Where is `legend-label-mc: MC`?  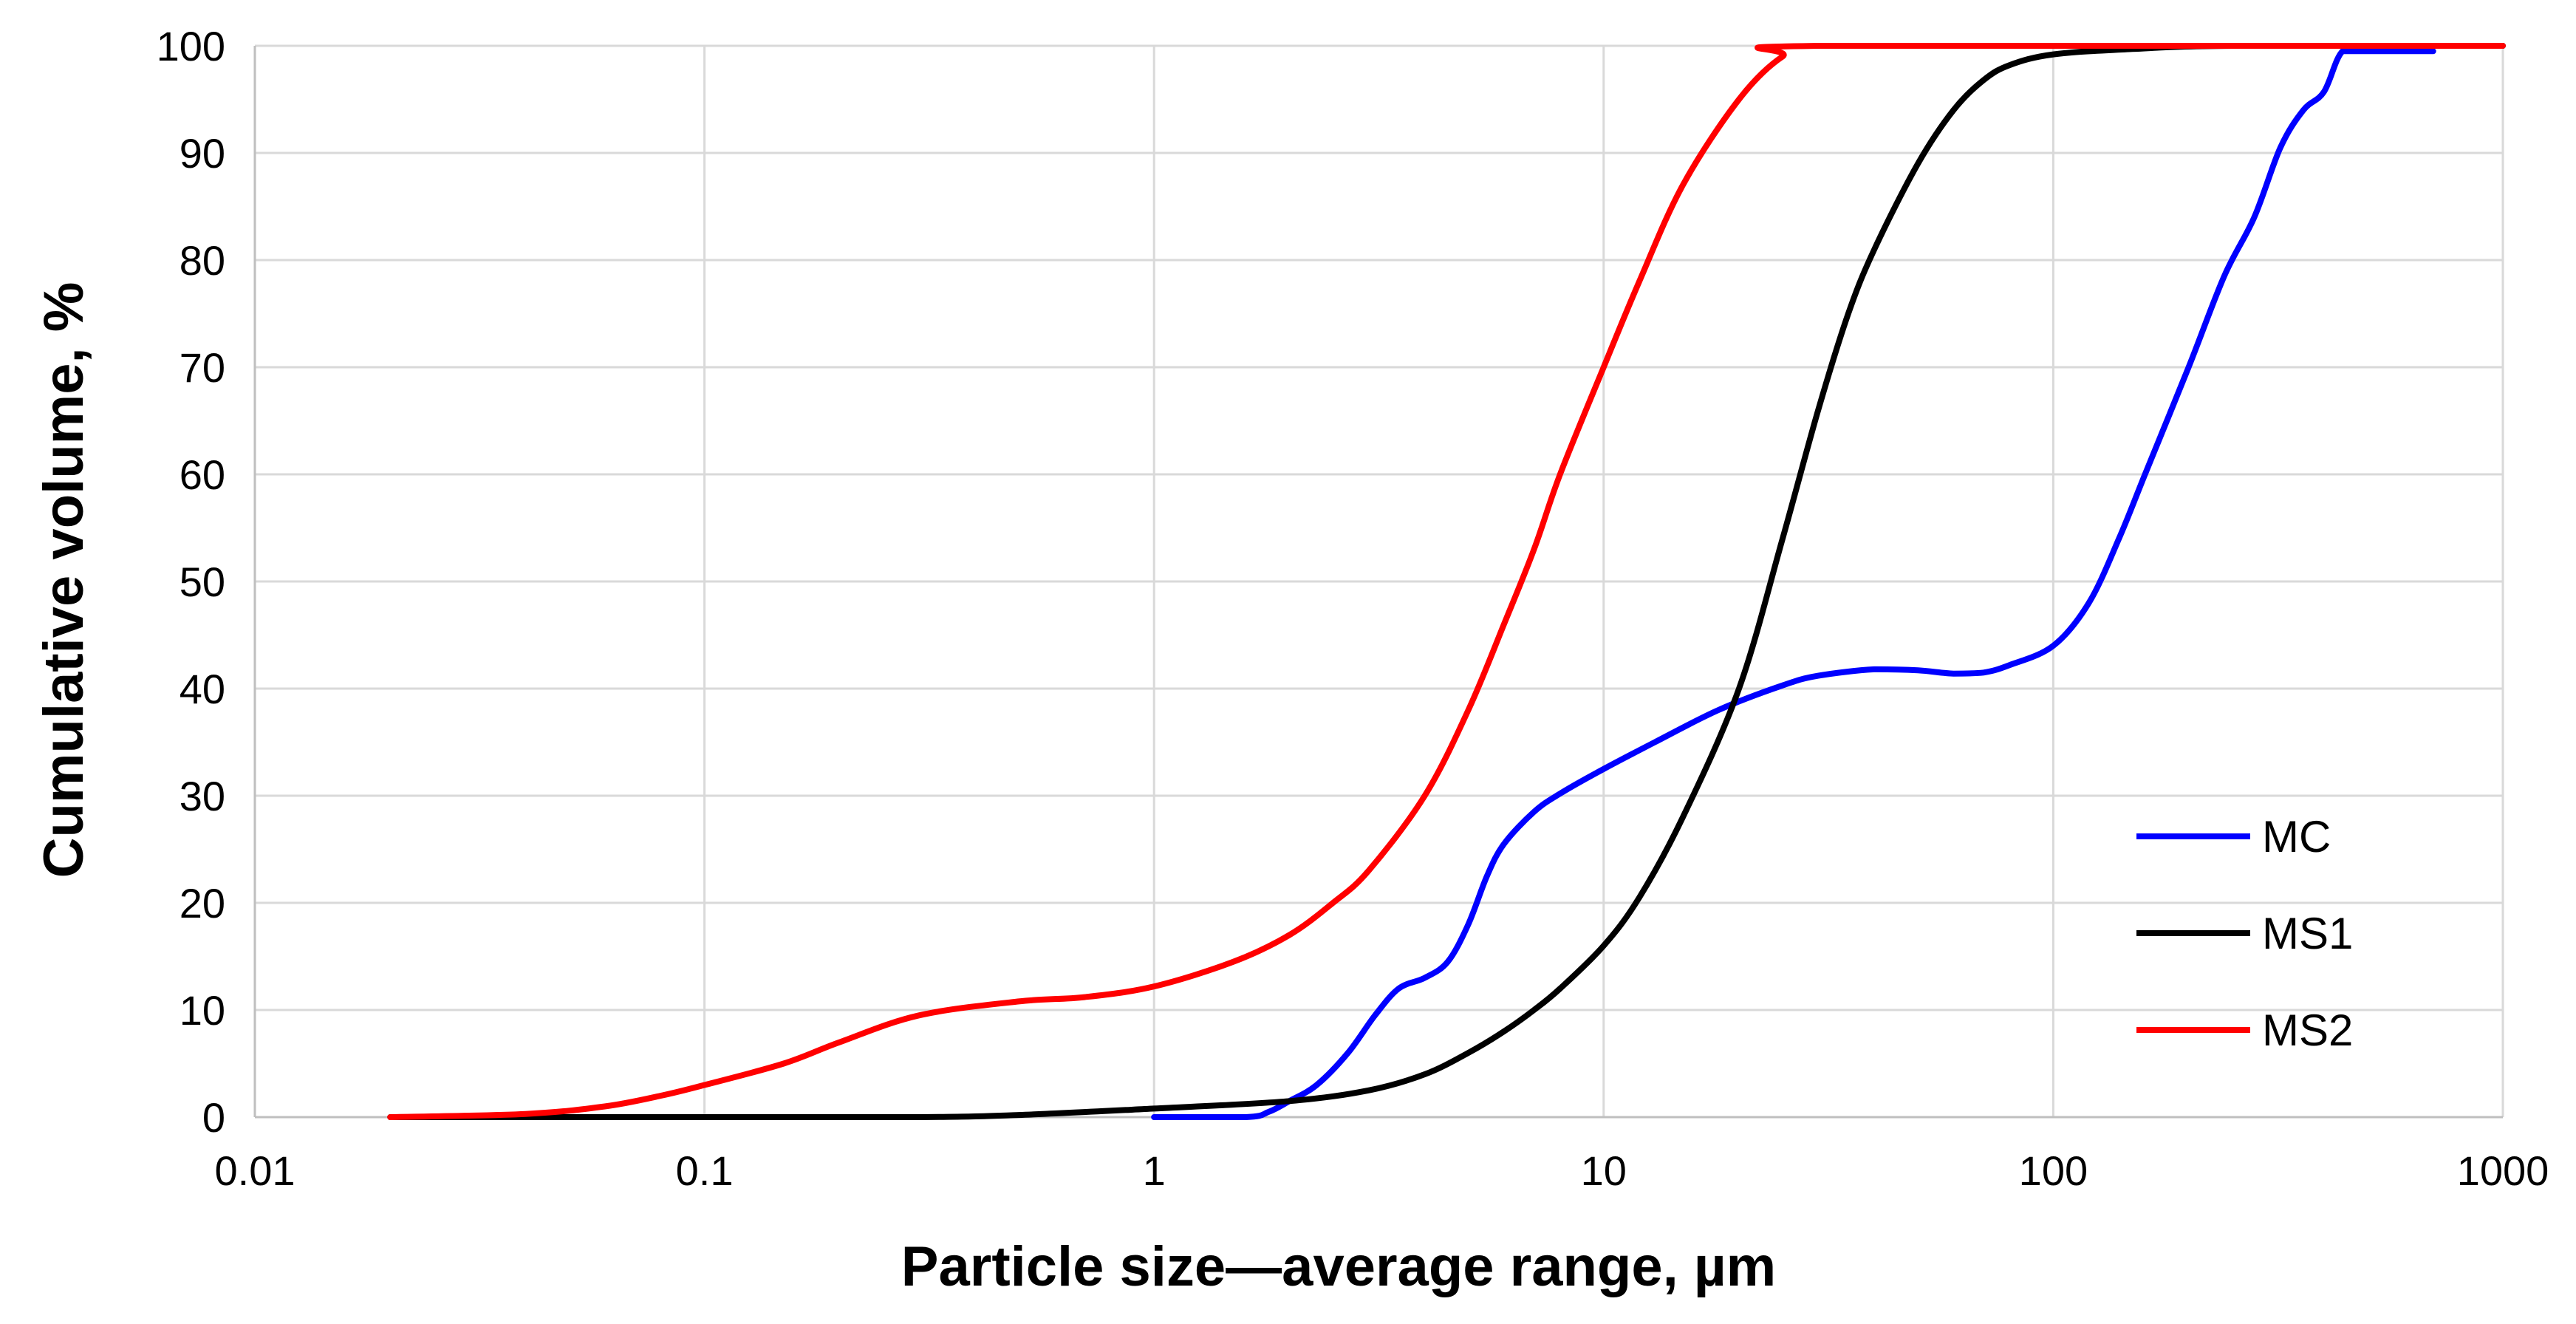 legend-label-mc: MC is located at coordinates (2296, 837).